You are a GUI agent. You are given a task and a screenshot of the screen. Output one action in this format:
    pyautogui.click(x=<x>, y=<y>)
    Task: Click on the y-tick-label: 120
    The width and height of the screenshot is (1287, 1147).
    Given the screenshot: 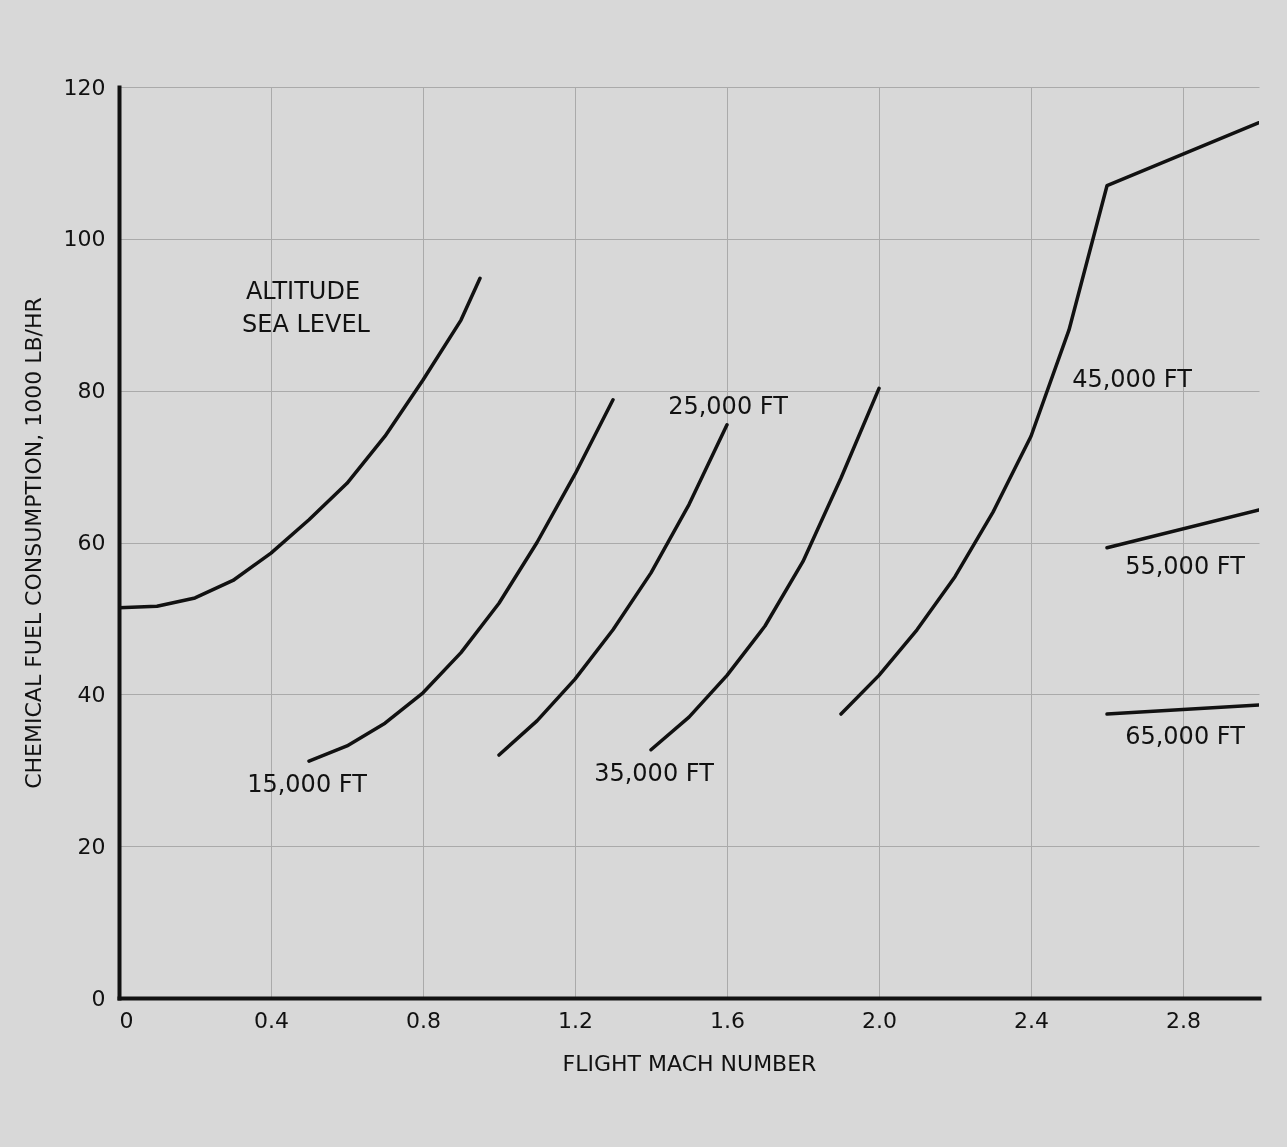 What is the action you would take?
    pyautogui.click(x=84, y=87)
    